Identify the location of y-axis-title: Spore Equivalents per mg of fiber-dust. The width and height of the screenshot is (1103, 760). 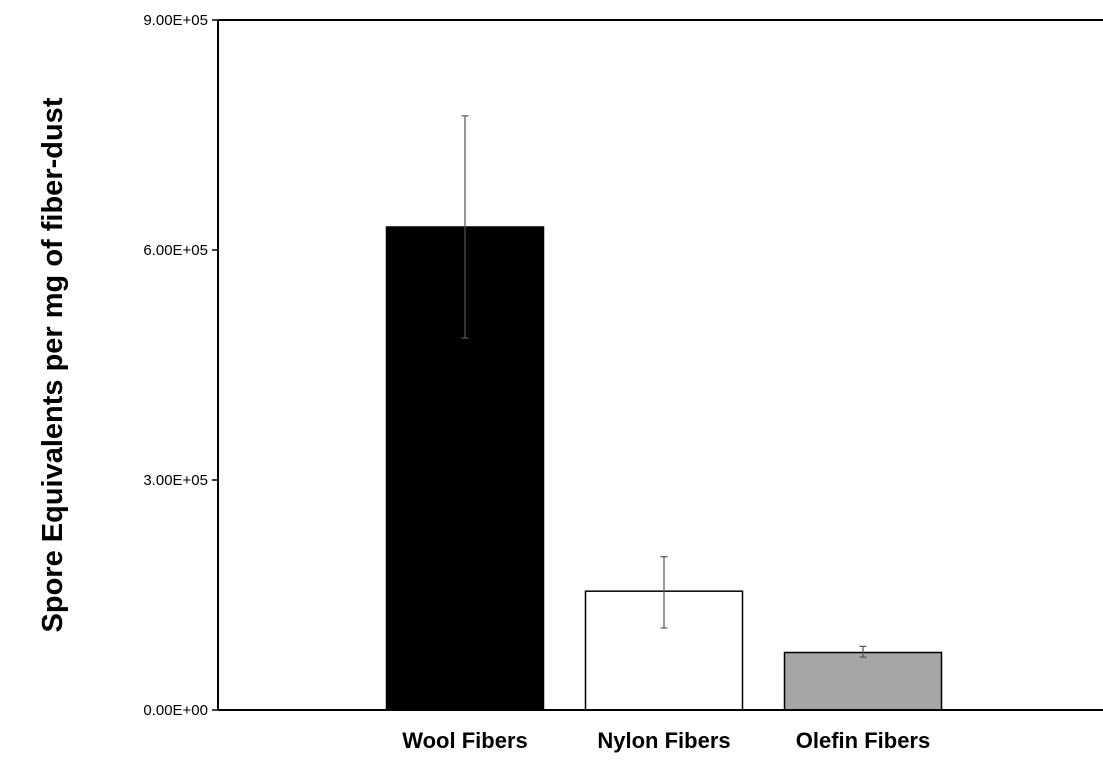
(53, 364).